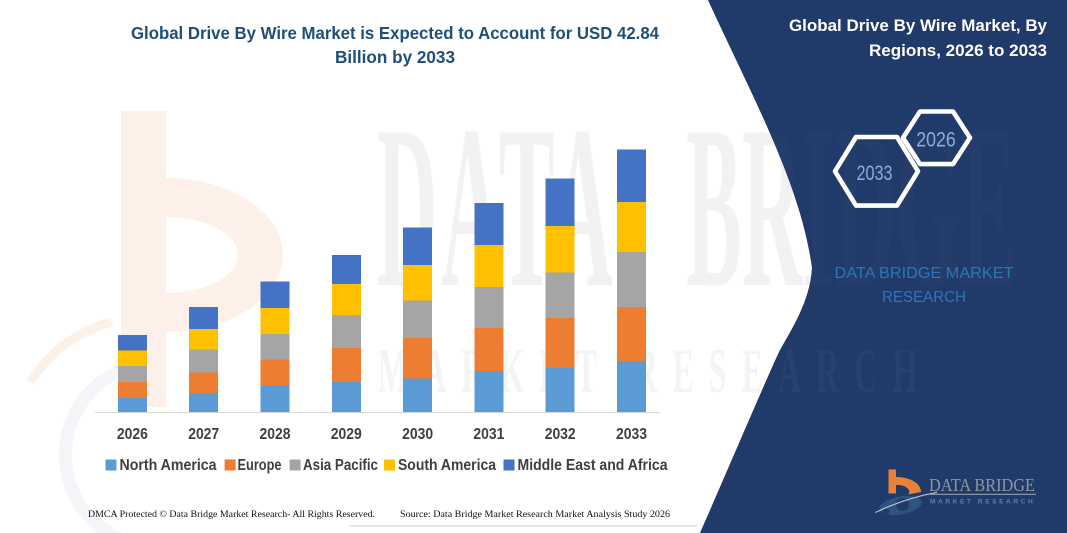 Image resolution: width=1067 pixels, height=533 pixels. Describe the element at coordinates (447, 465) in the screenshot. I see `svg-text: South America` at that location.